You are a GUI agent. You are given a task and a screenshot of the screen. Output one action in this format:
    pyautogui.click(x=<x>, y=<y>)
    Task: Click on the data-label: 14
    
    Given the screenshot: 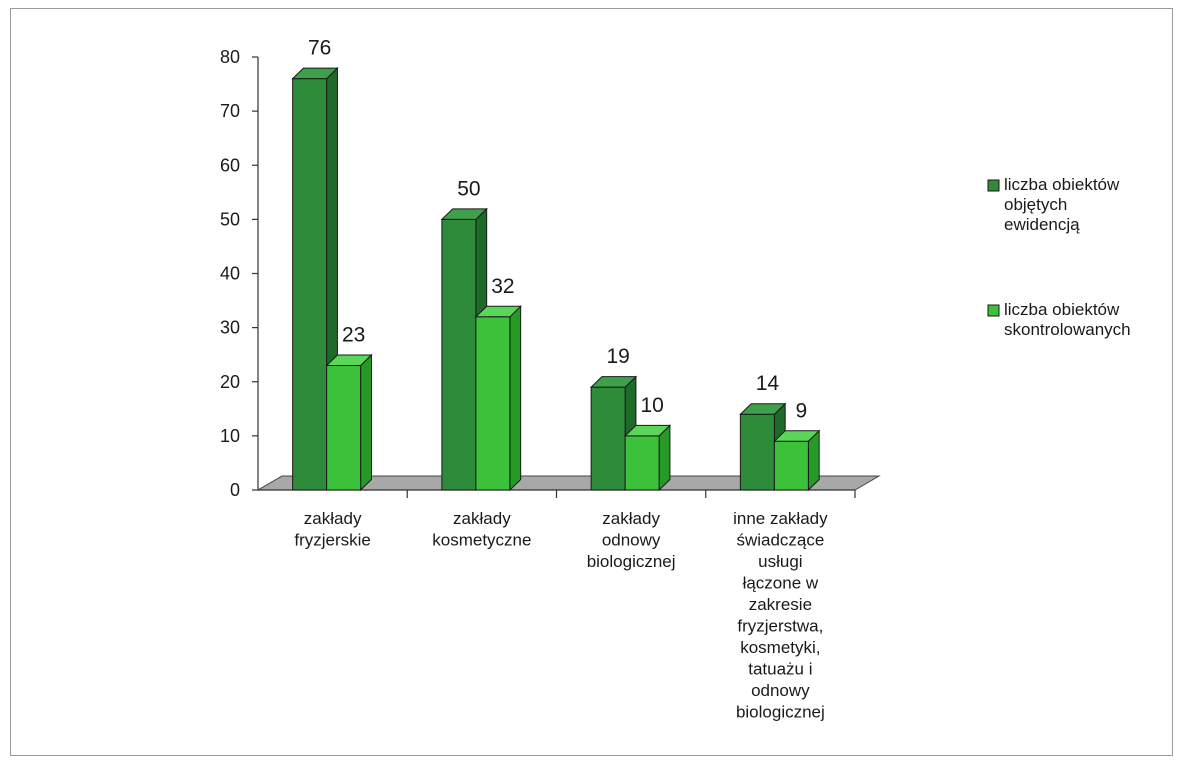 What is the action you would take?
    pyautogui.click(x=768, y=383)
    